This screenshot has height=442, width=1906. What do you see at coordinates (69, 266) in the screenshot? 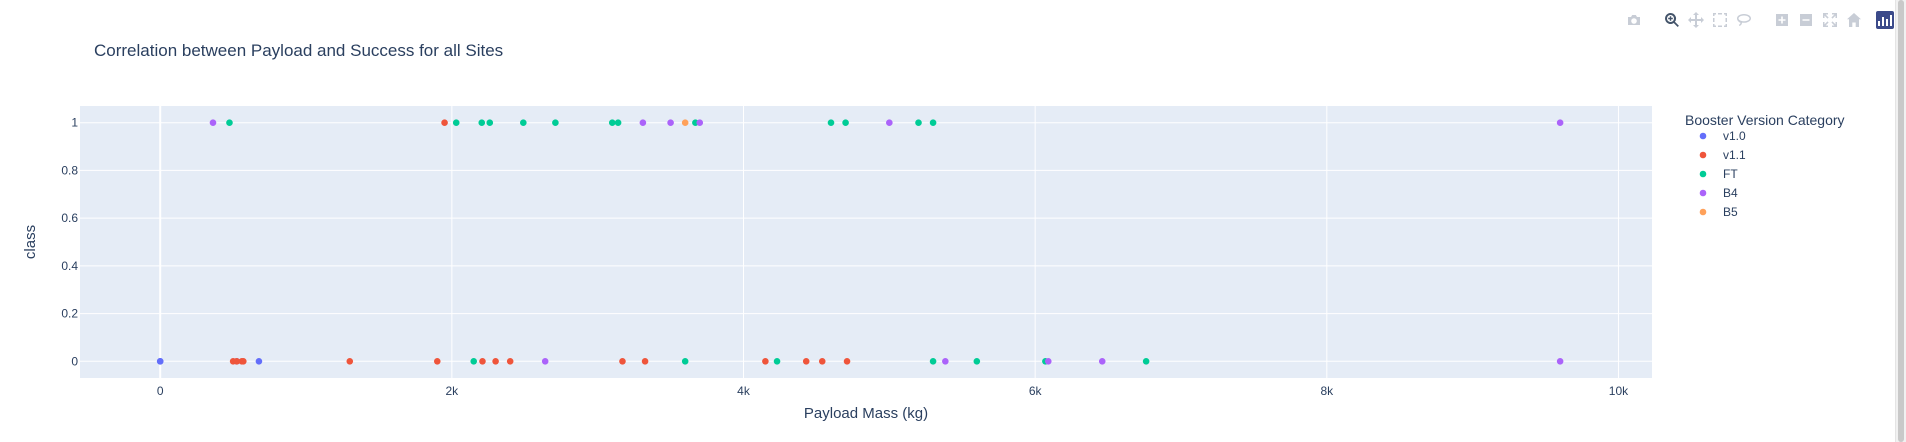
I see `y-tick-label: 0.4` at bounding box center [69, 266].